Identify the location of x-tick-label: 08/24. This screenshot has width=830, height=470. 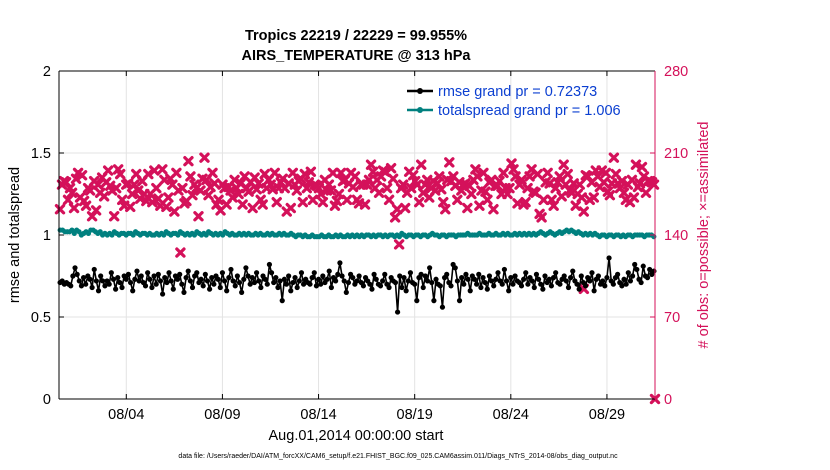
(511, 415).